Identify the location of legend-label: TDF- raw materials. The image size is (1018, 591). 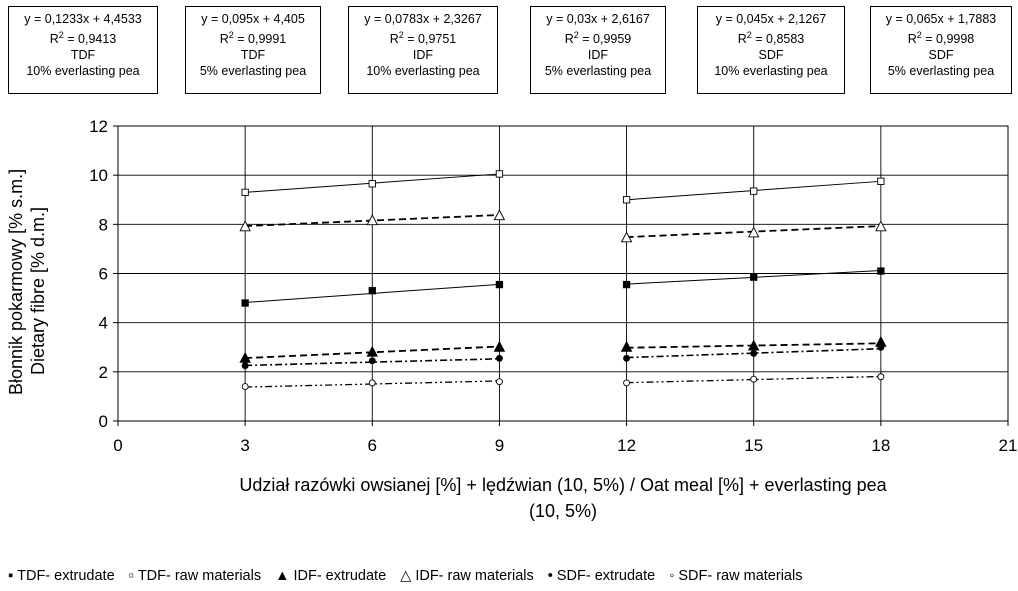
(199, 576).